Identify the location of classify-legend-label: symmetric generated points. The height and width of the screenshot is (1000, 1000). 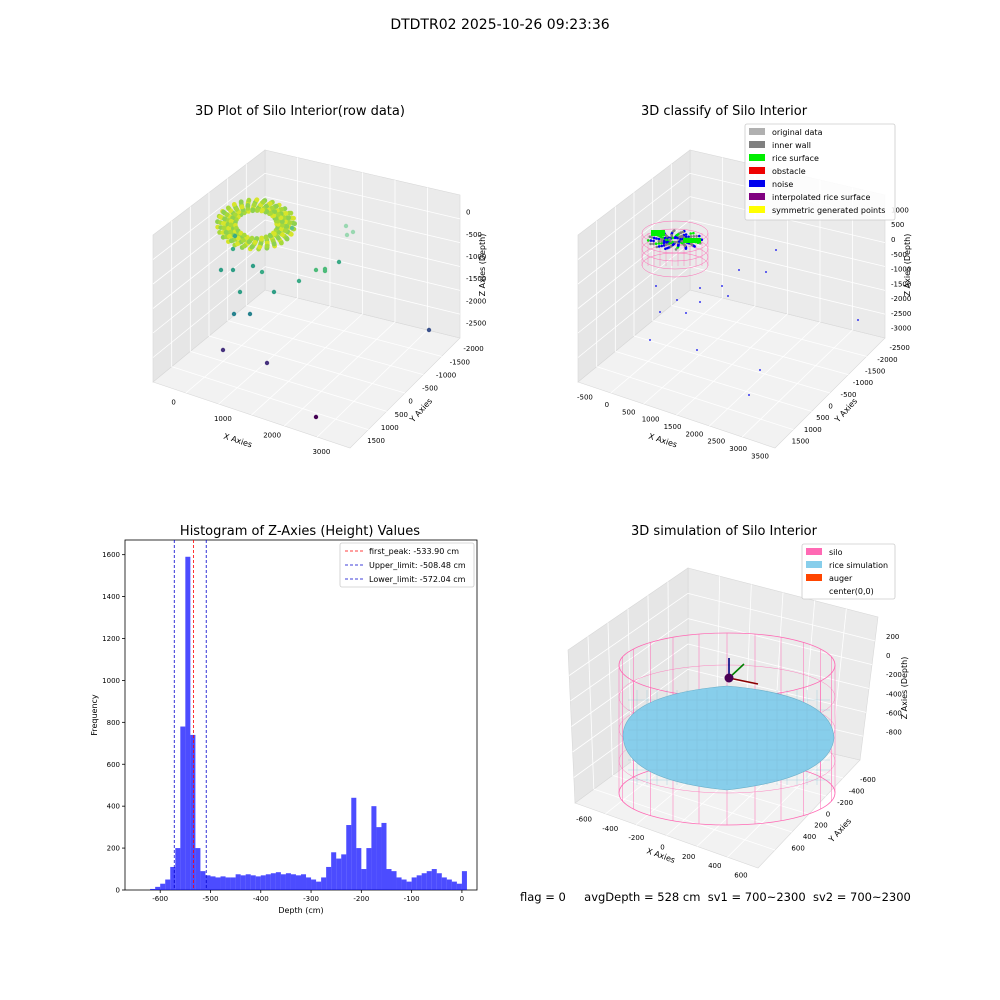
(828, 210).